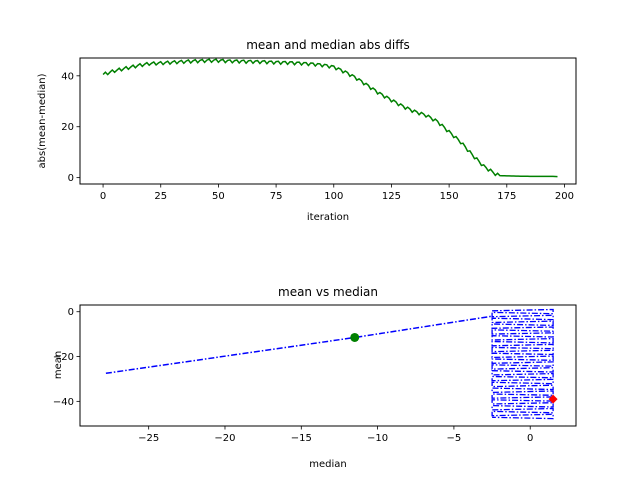 The width and height of the screenshot is (640, 480). I want to click on chart-bottom-marker-end, so click(553, 399).